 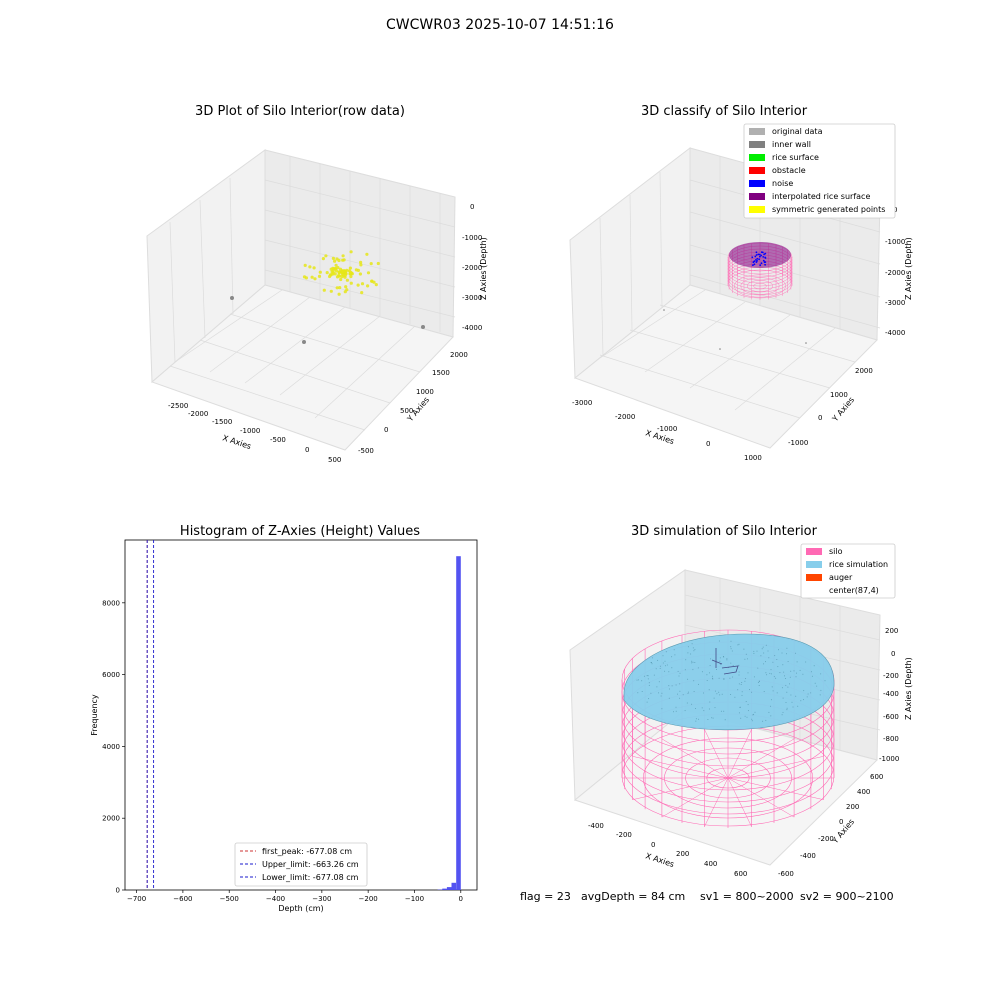 I want to click on plot1-ytick: 1500, so click(x=441, y=373).